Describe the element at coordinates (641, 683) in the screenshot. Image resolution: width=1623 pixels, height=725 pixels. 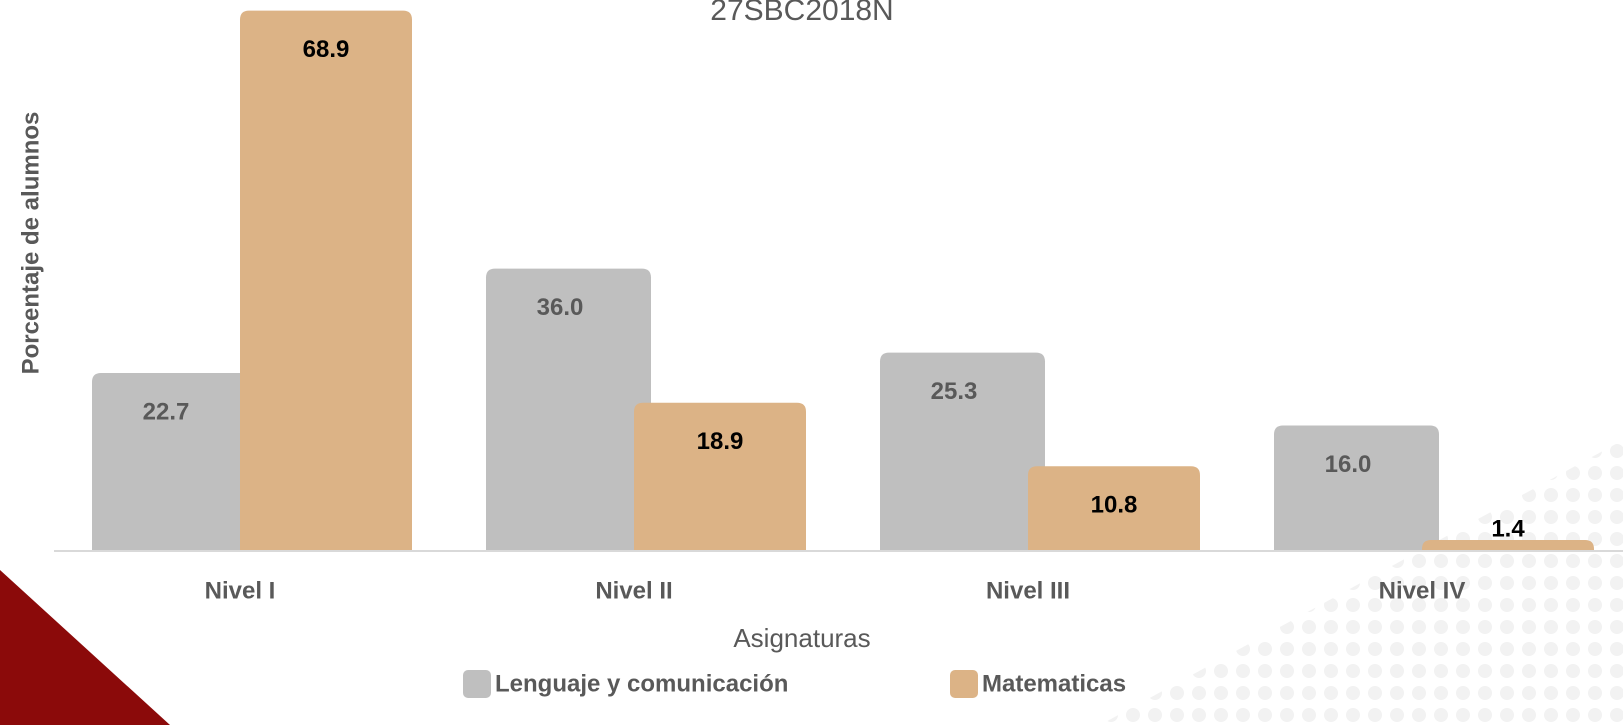
I see `legend-label: Lenguaje y comunicación` at that location.